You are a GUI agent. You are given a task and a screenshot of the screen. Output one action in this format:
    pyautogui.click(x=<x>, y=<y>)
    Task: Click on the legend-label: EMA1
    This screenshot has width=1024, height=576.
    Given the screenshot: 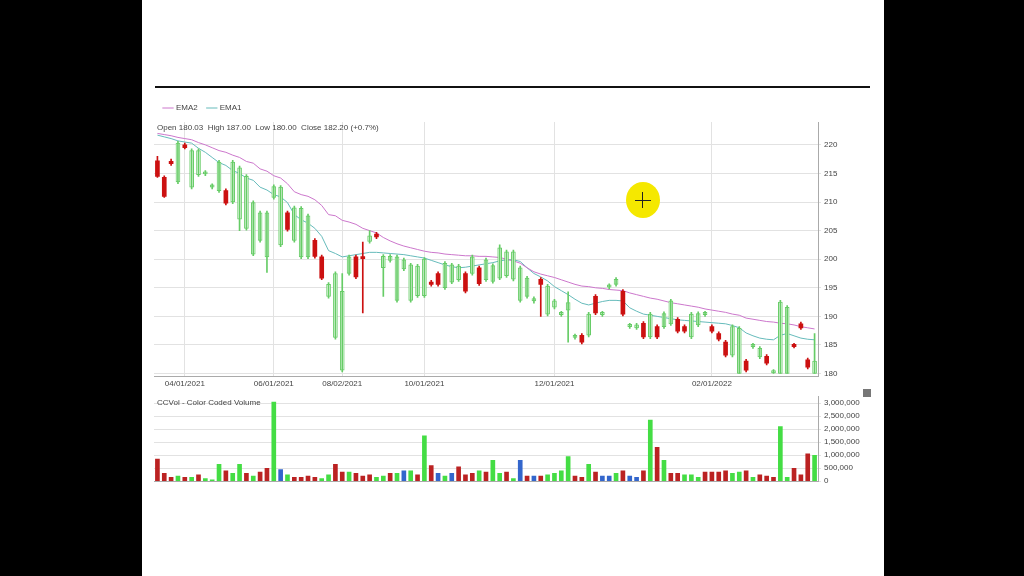 What is the action you would take?
    pyautogui.click(x=231, y=108)
    